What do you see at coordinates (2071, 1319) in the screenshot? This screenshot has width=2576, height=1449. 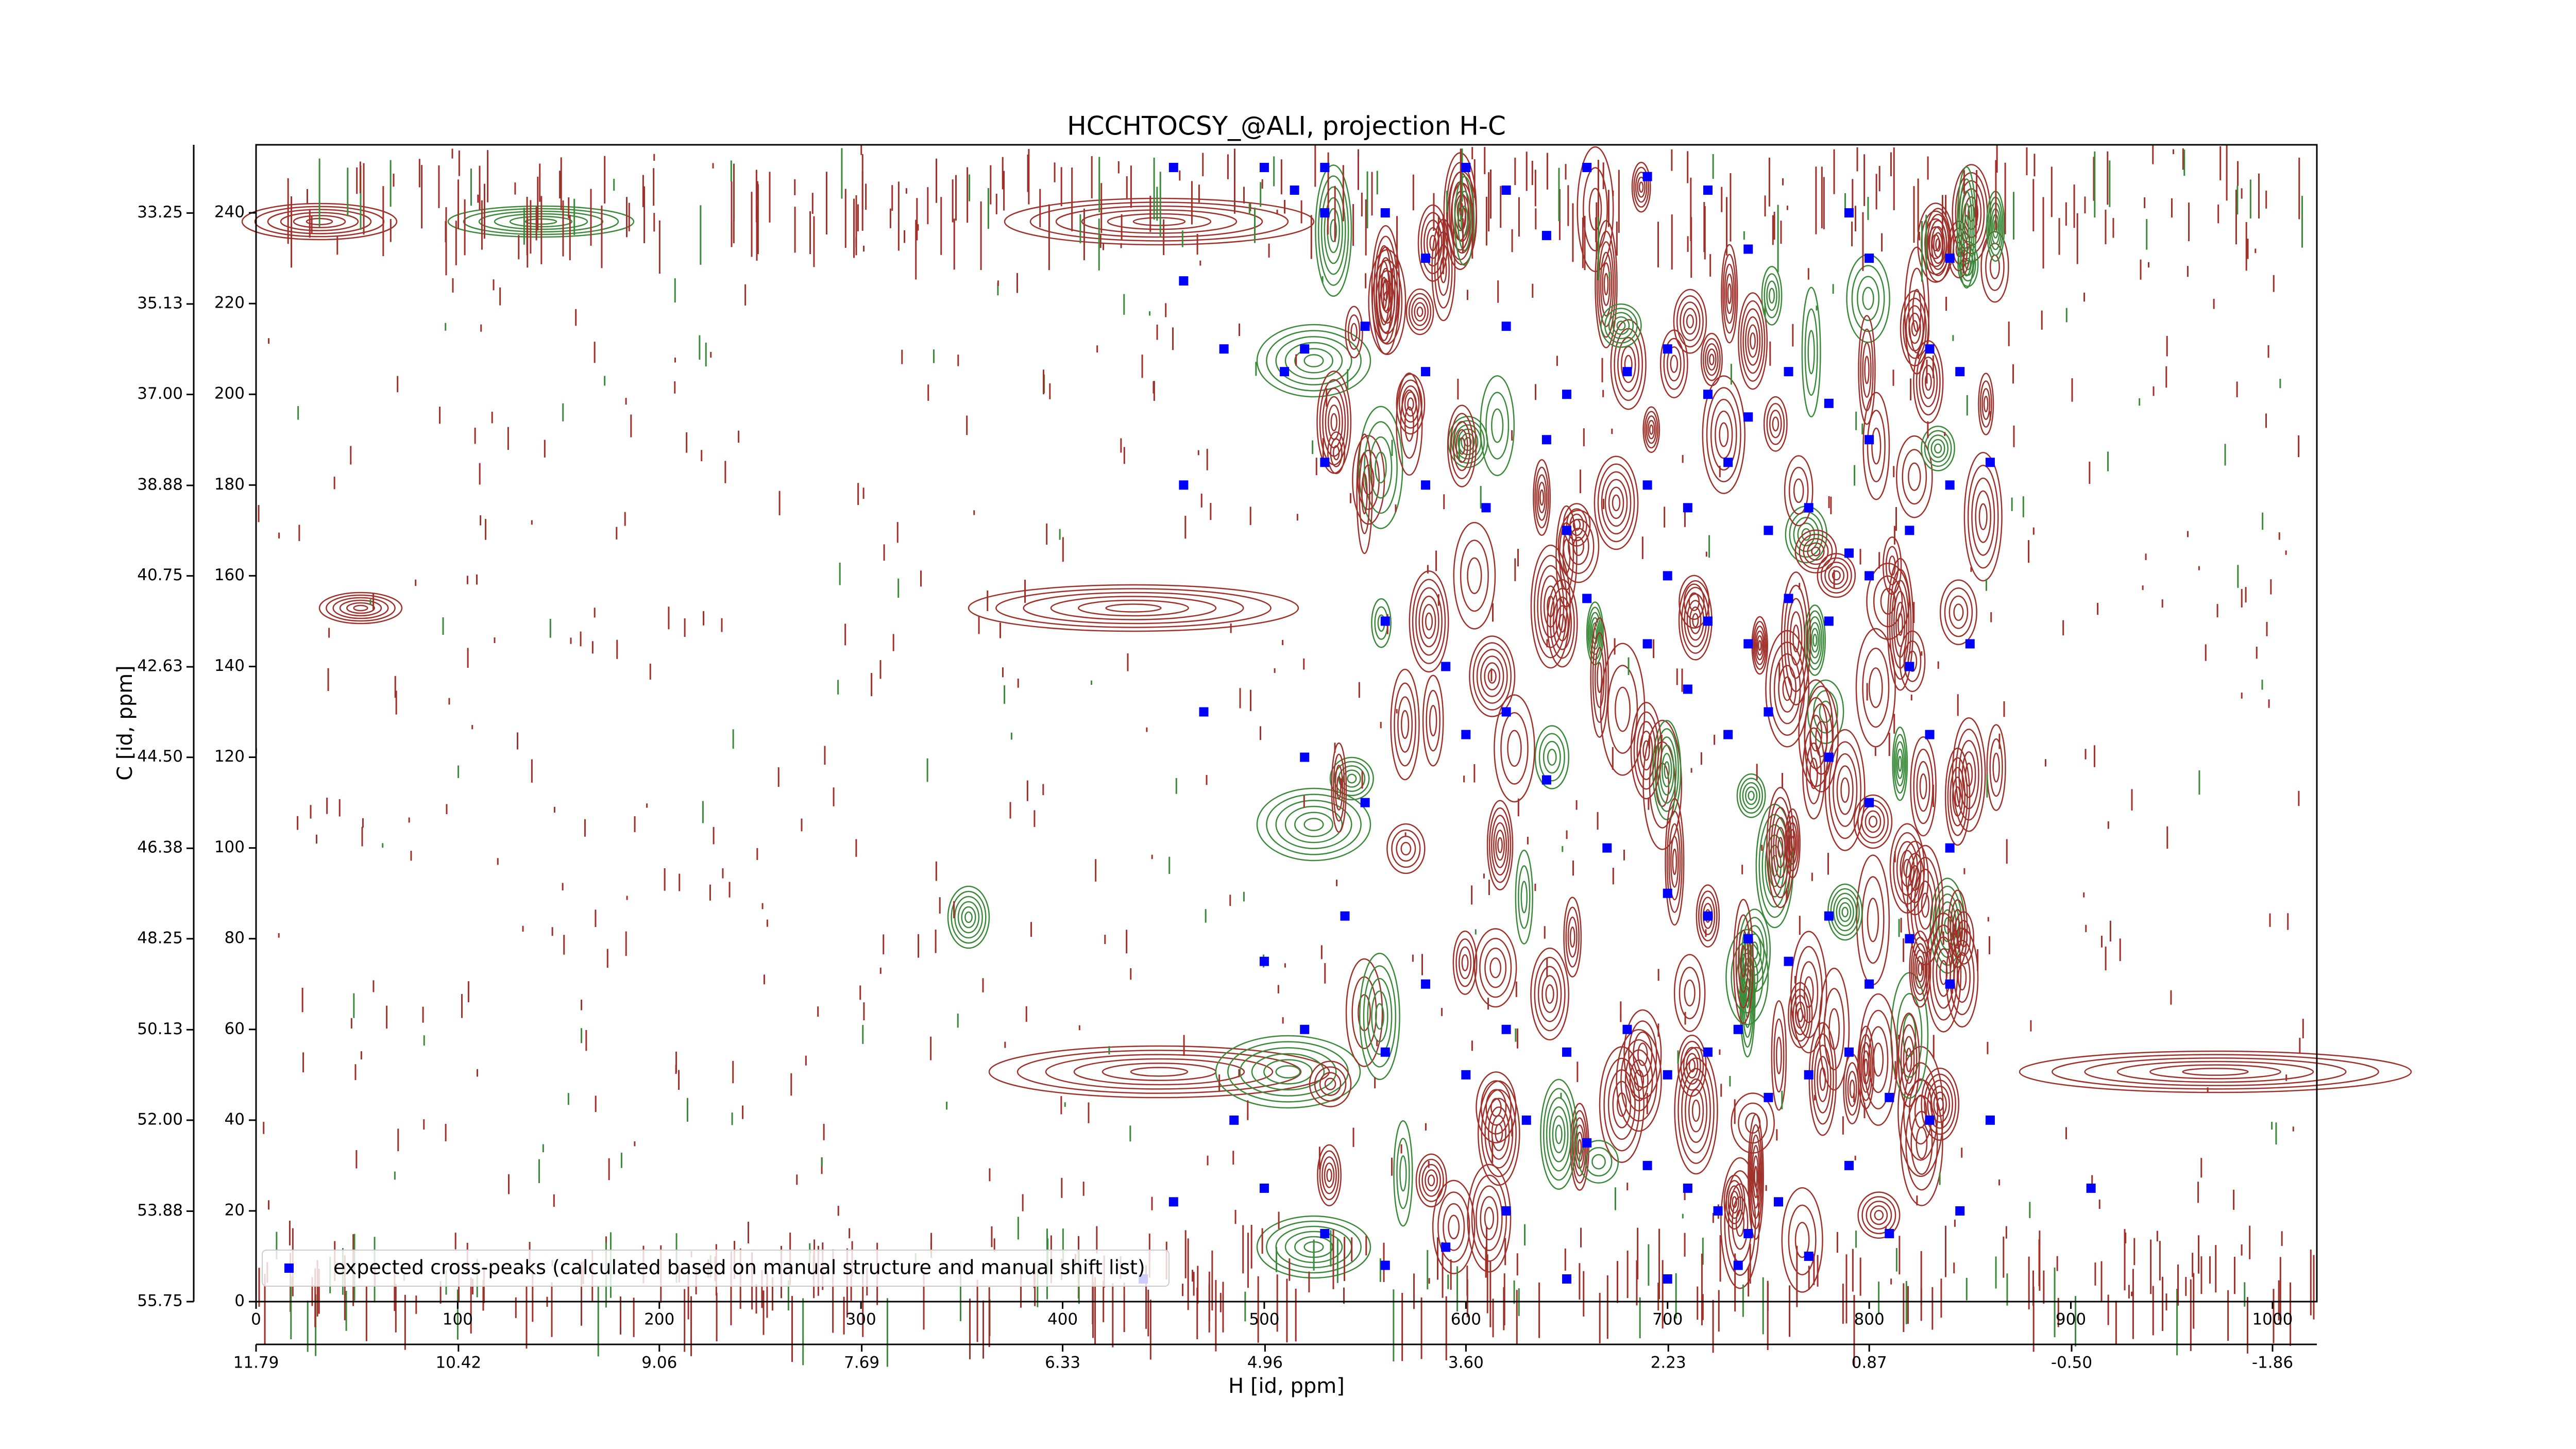 I see `x-tick-label: 900` at bounding box center [2071, 1319].